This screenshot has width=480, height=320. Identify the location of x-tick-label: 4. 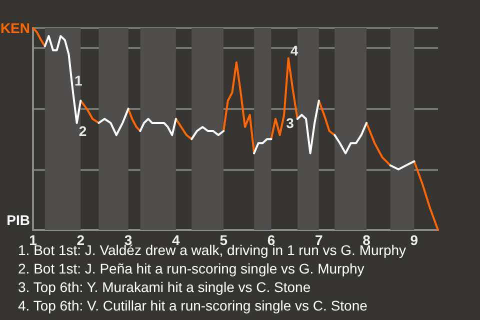
(176, 240).